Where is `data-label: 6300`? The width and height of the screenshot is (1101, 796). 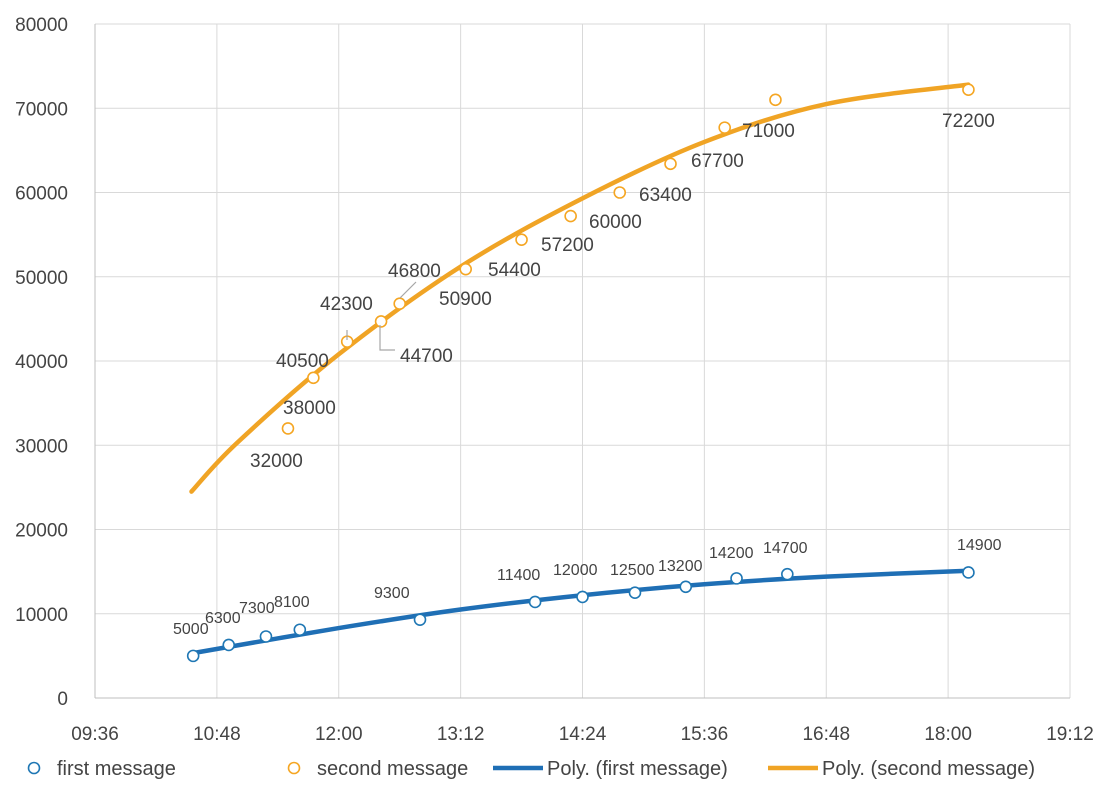
data-label: 6300 is located at coordinates (223, 618).